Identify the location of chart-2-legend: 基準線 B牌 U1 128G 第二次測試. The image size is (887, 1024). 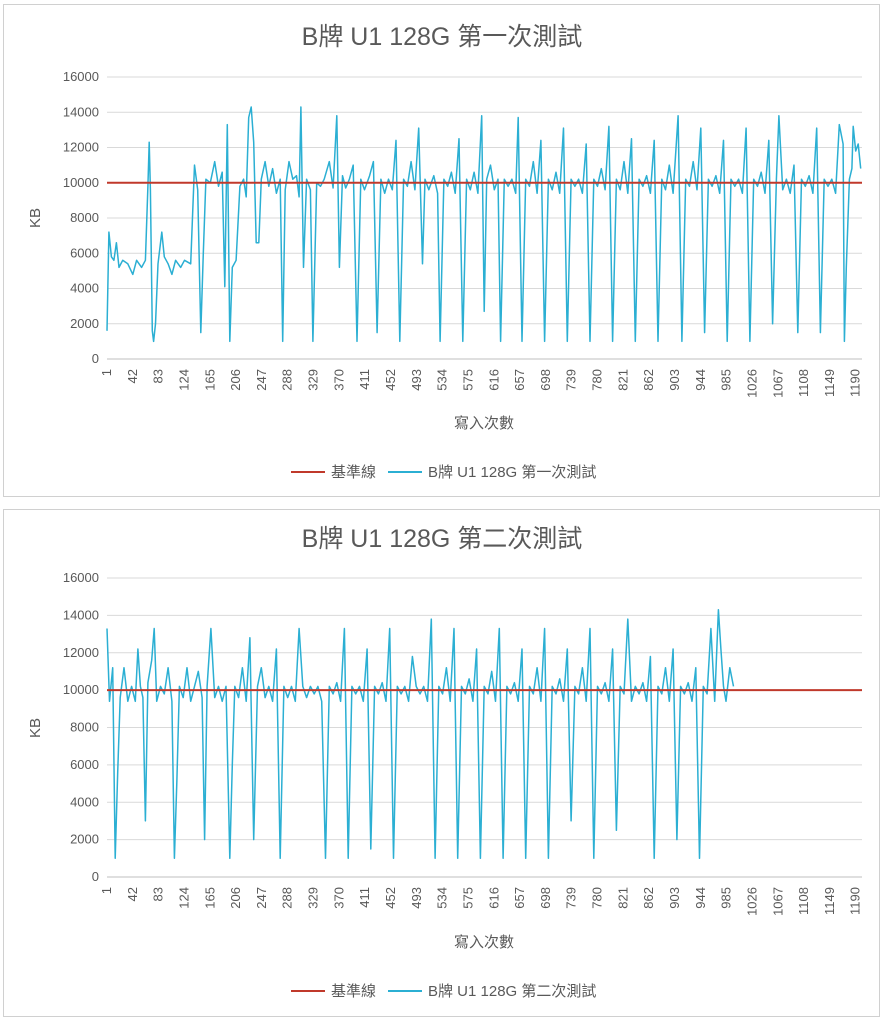
(443, 991).